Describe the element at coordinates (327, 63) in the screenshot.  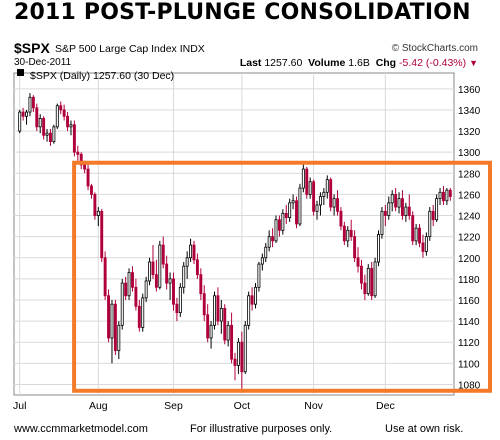
I see `volume-label: Volume` at that location.